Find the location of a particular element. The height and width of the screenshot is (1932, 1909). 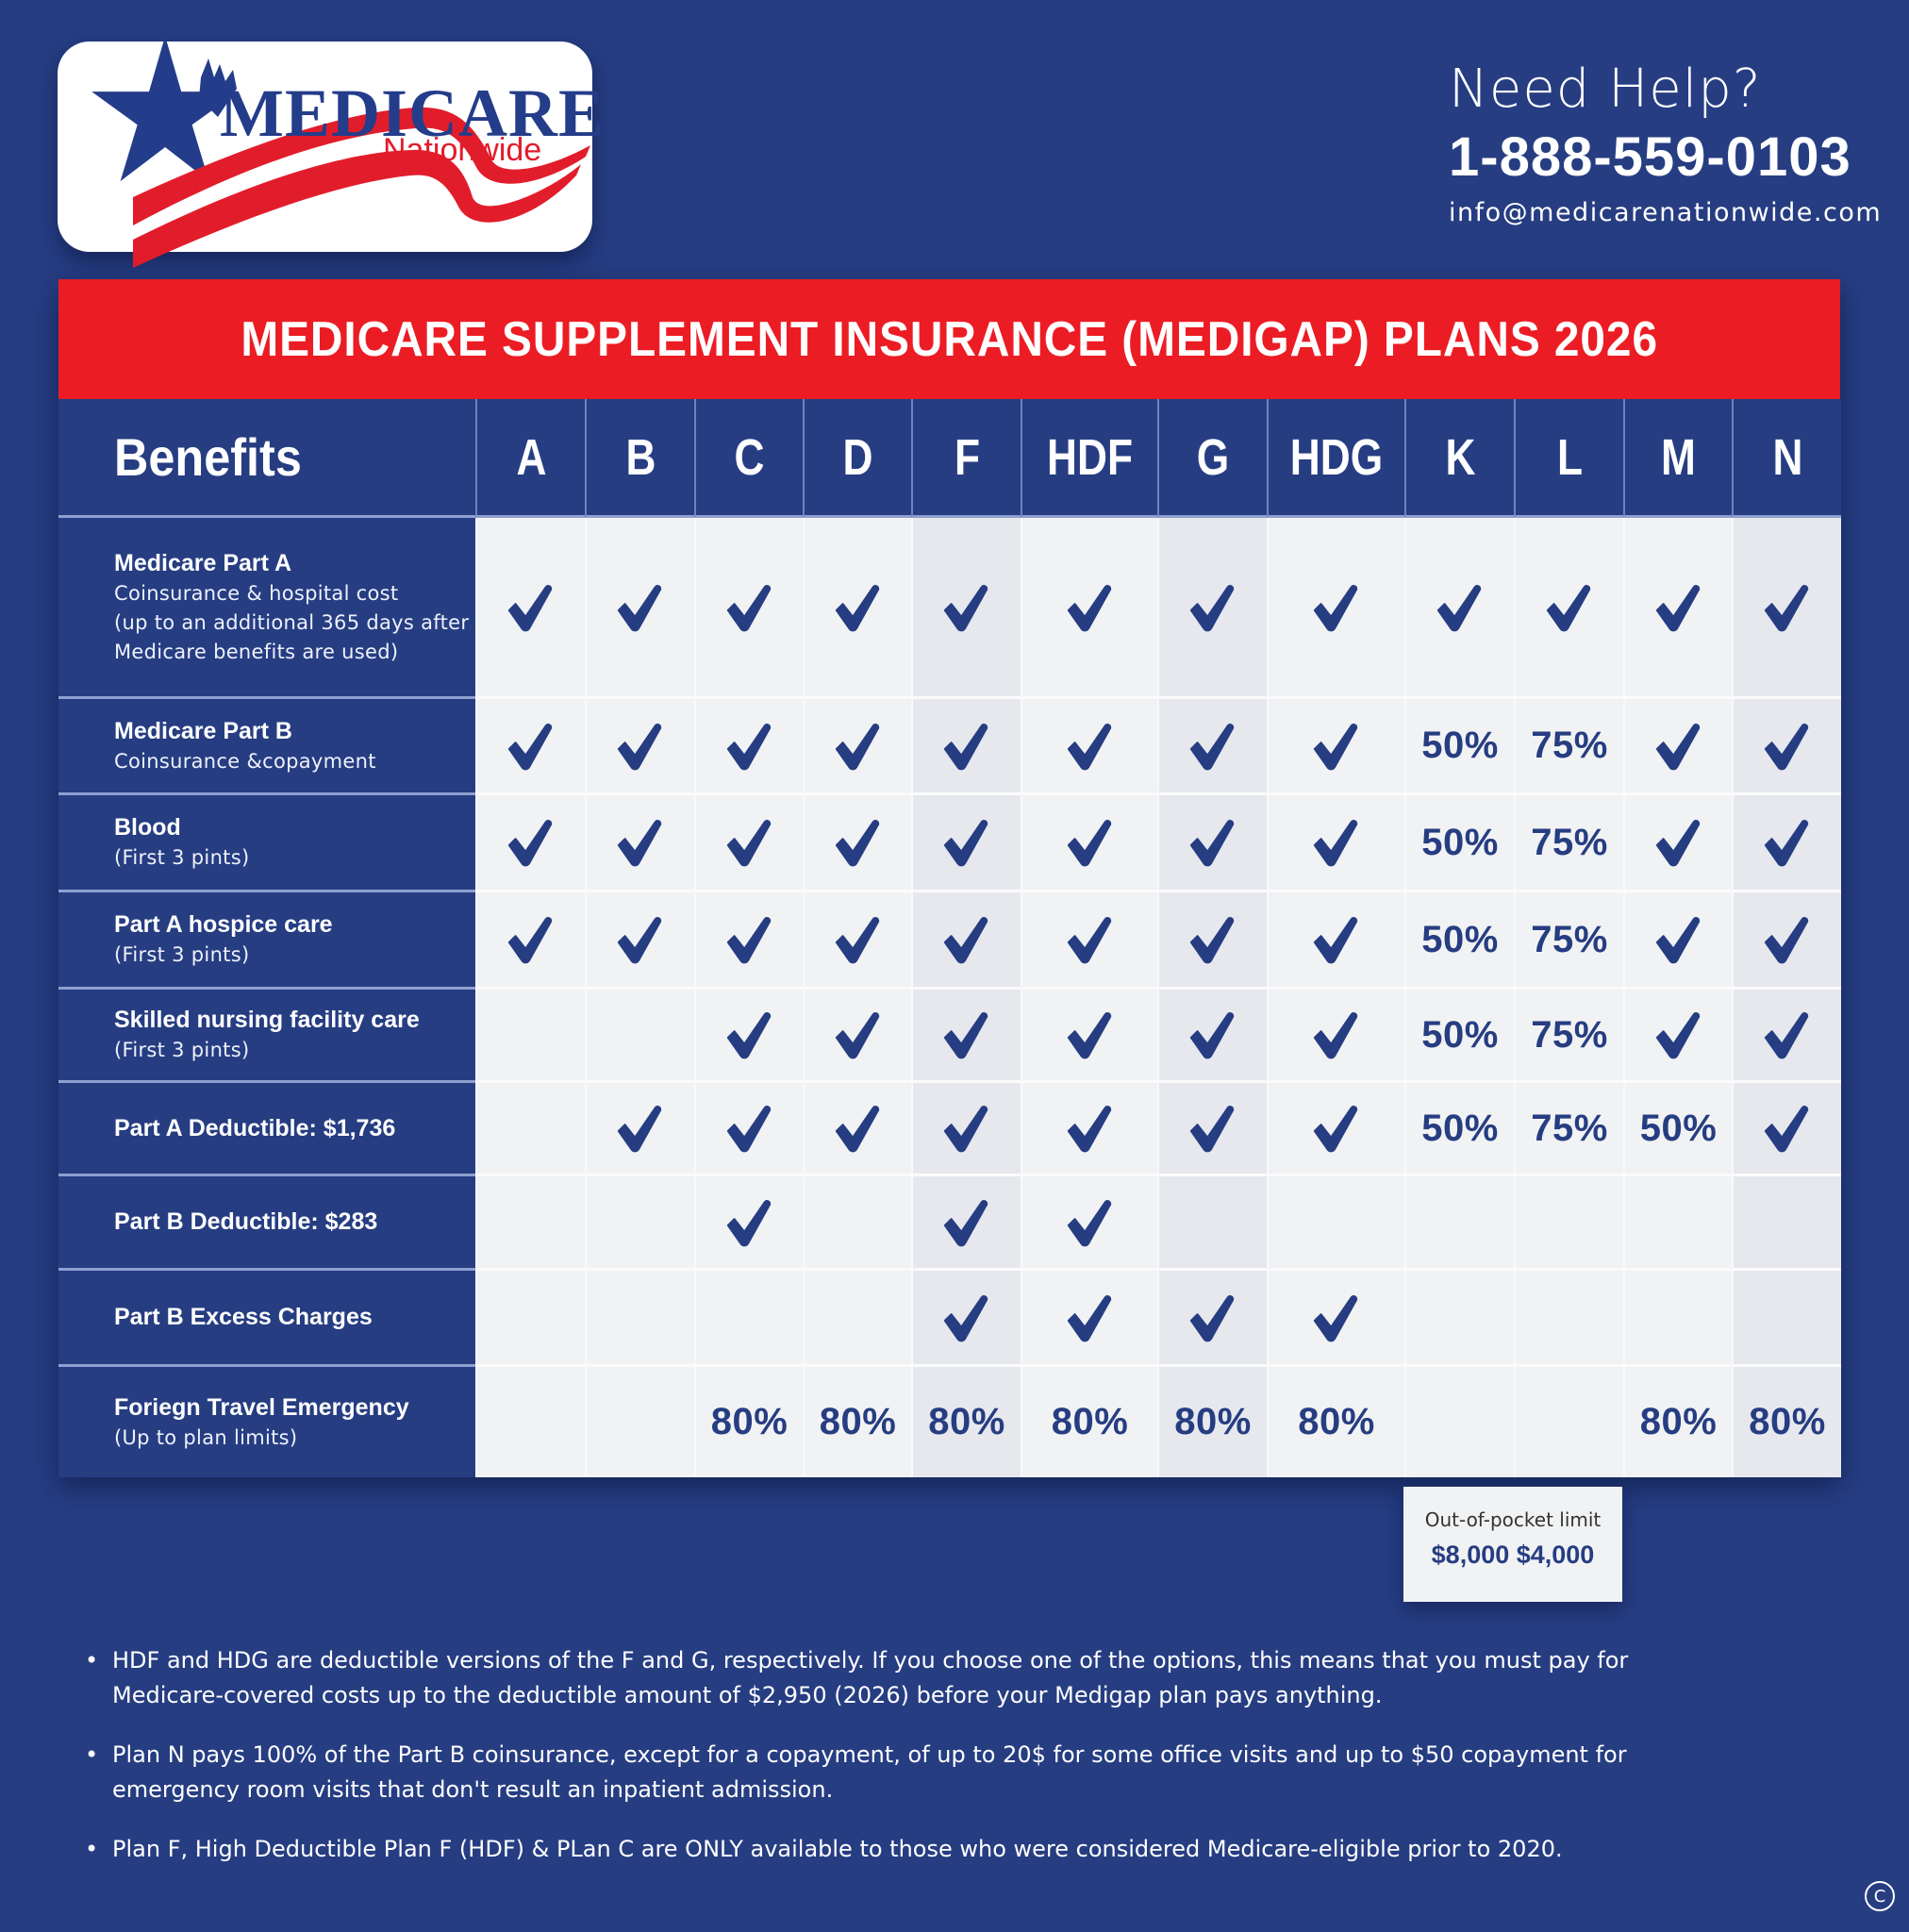

benefit-subtitle: (up to an additional 365 days after is located at coordinates (292, 622).